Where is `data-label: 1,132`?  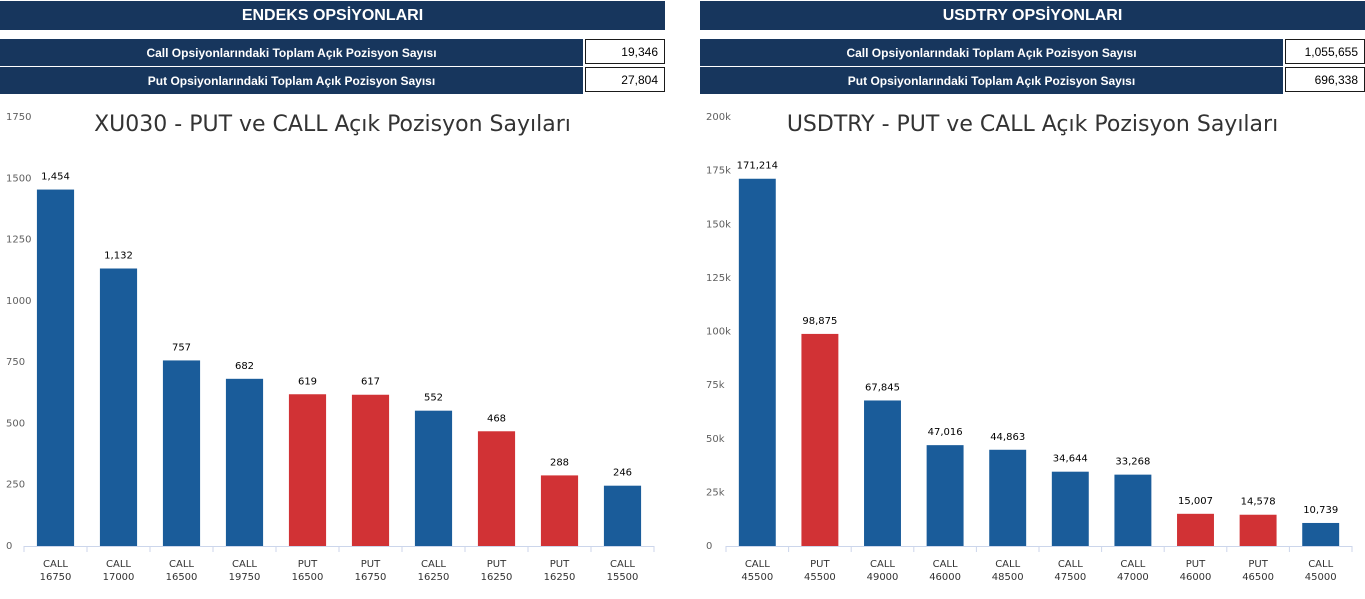 data-label: 1,132 is located at coordinates (118, 255).